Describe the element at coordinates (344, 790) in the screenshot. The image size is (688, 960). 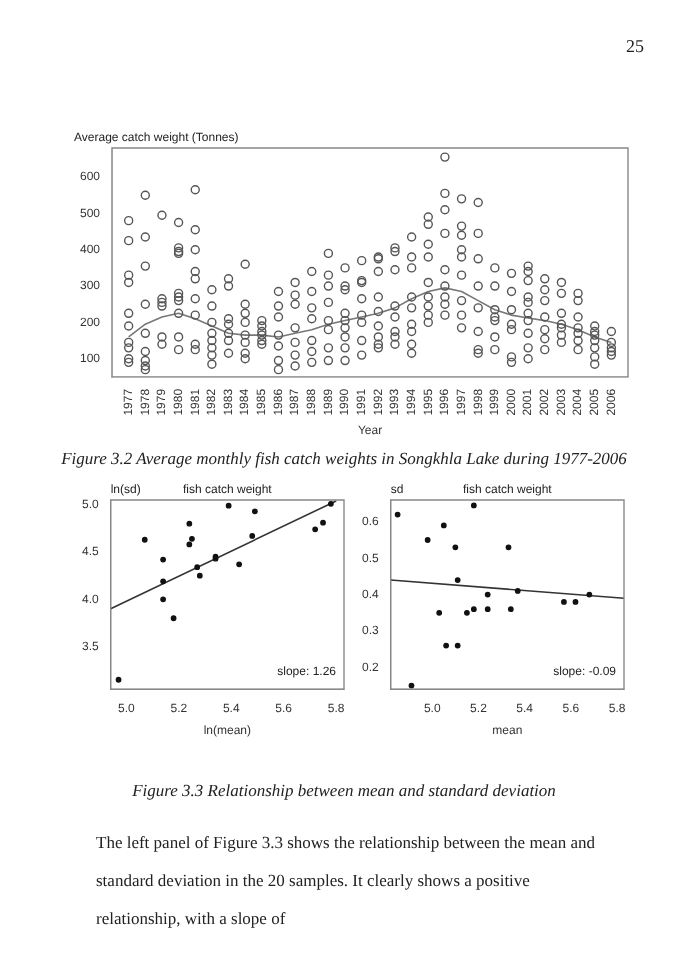
I see `caption: Figure 3.3 Relationship between mean and standard deviation` at that location.